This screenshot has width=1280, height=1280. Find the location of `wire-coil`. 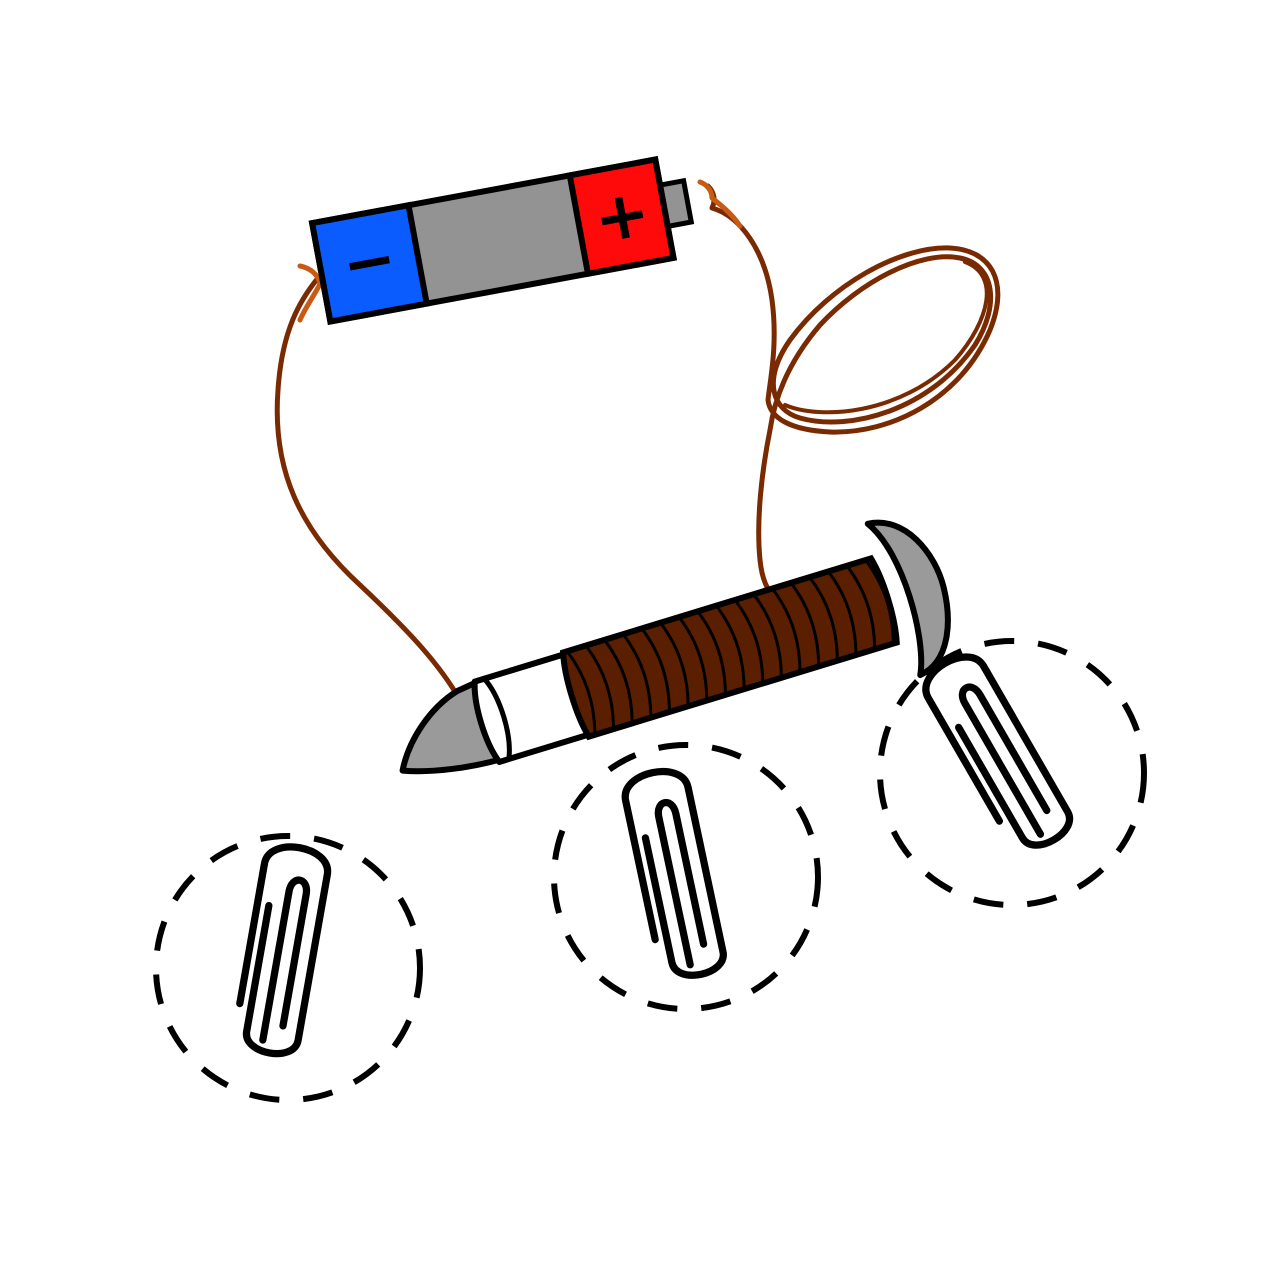

wire-coil is located at coordinates (729, 647).